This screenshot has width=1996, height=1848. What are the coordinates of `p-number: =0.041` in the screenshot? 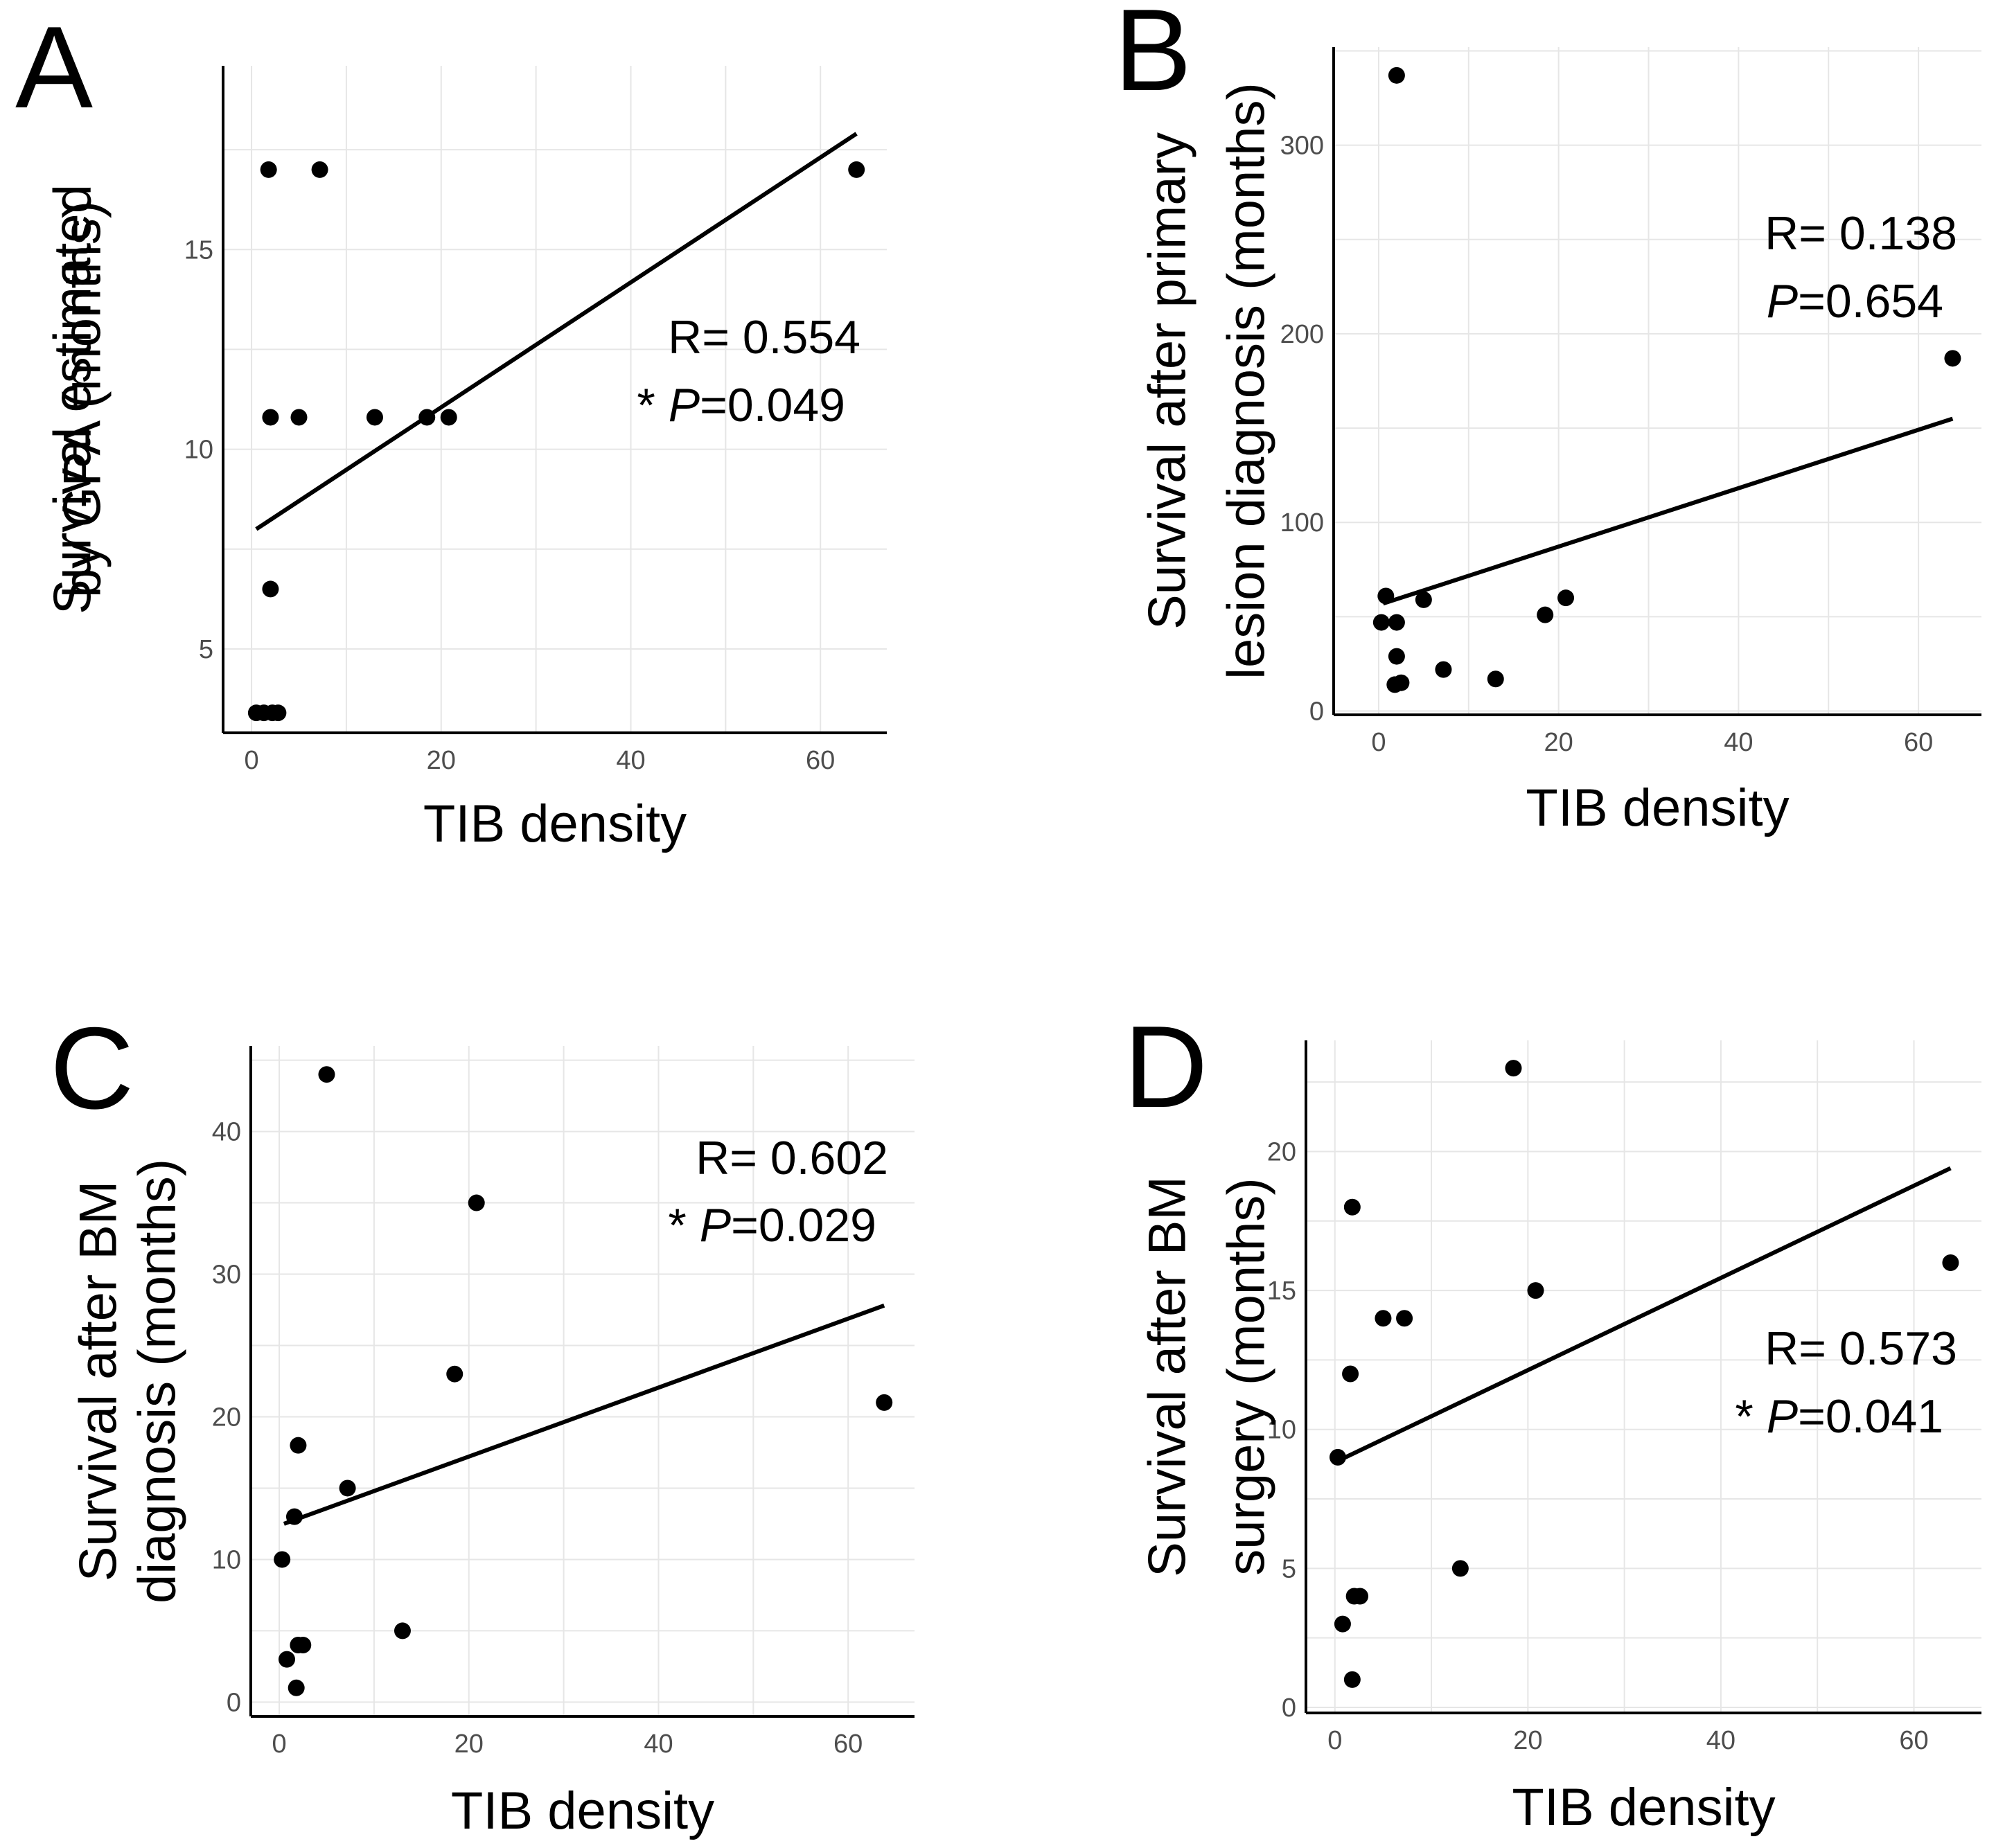 It's located at (1870, 1417).